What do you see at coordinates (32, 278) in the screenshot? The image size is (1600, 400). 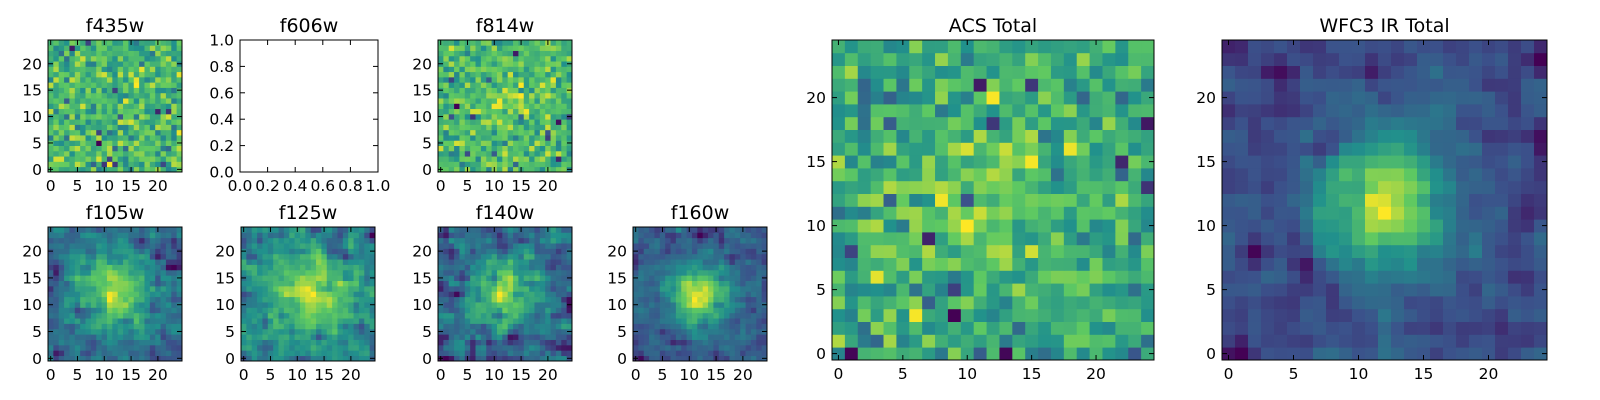 I see `y-tick-label: 15` at bounding box center [32, 278].